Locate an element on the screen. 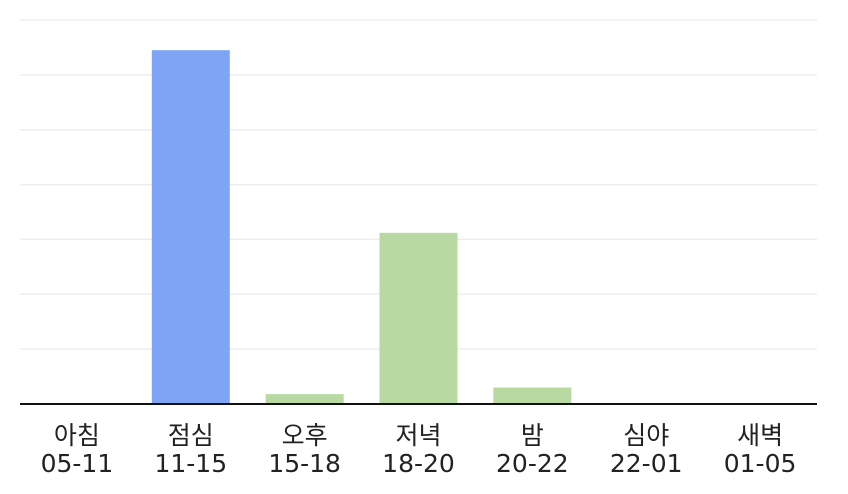  x-tick-range: 15-18 is located at coordinates (304, 463).